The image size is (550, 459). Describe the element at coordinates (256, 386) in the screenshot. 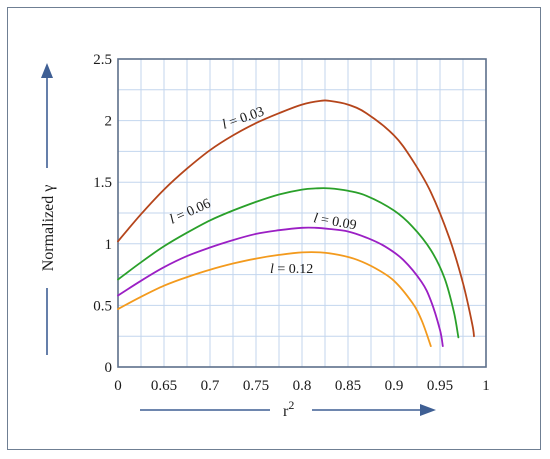

I see `x-tick-label: 0.75` at that location.